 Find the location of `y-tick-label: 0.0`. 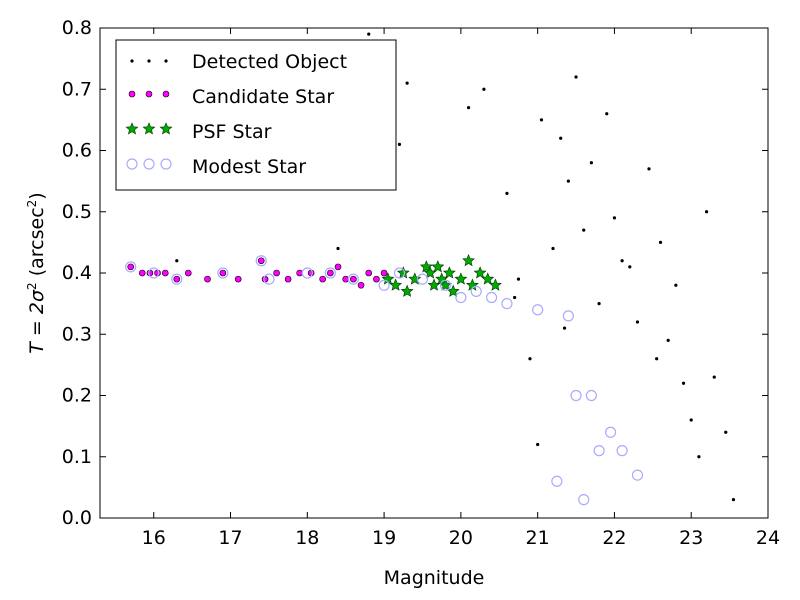

y-tick-label: 0.0 is located at coordinates (77, 518).